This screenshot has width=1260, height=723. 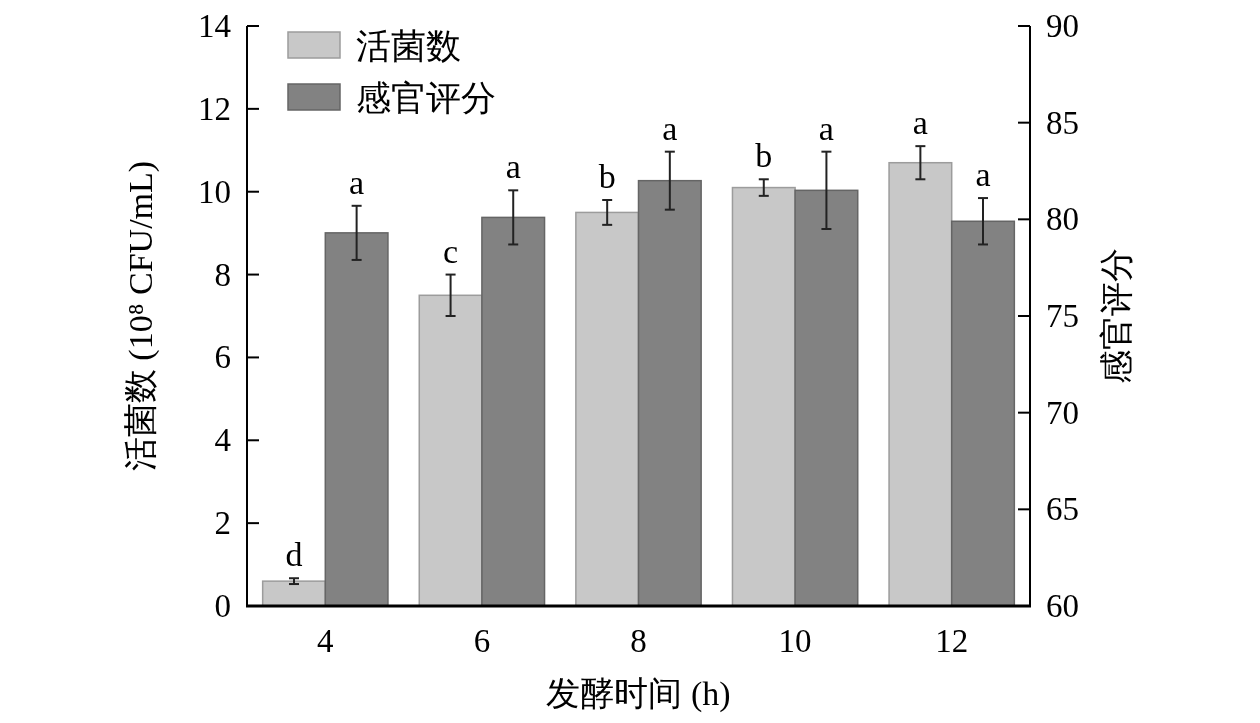 What do you see at coordinates (451, 251) in the screenshot?
I see `data-label: c` at bounding box center [451, 251].